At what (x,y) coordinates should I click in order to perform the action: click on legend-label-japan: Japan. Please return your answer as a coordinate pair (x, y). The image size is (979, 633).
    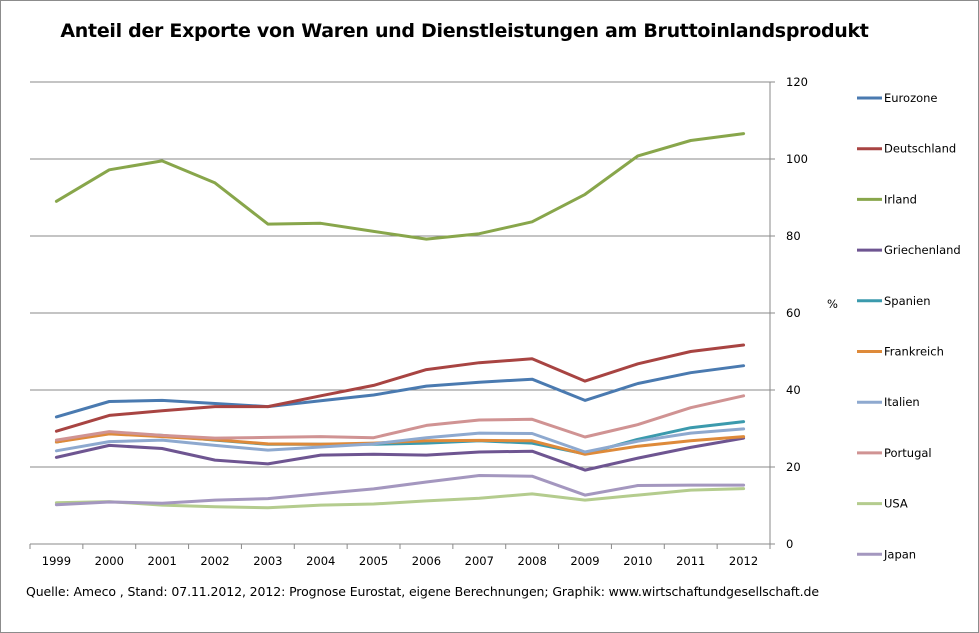
    Looking at the image, I should click on (899, 554).